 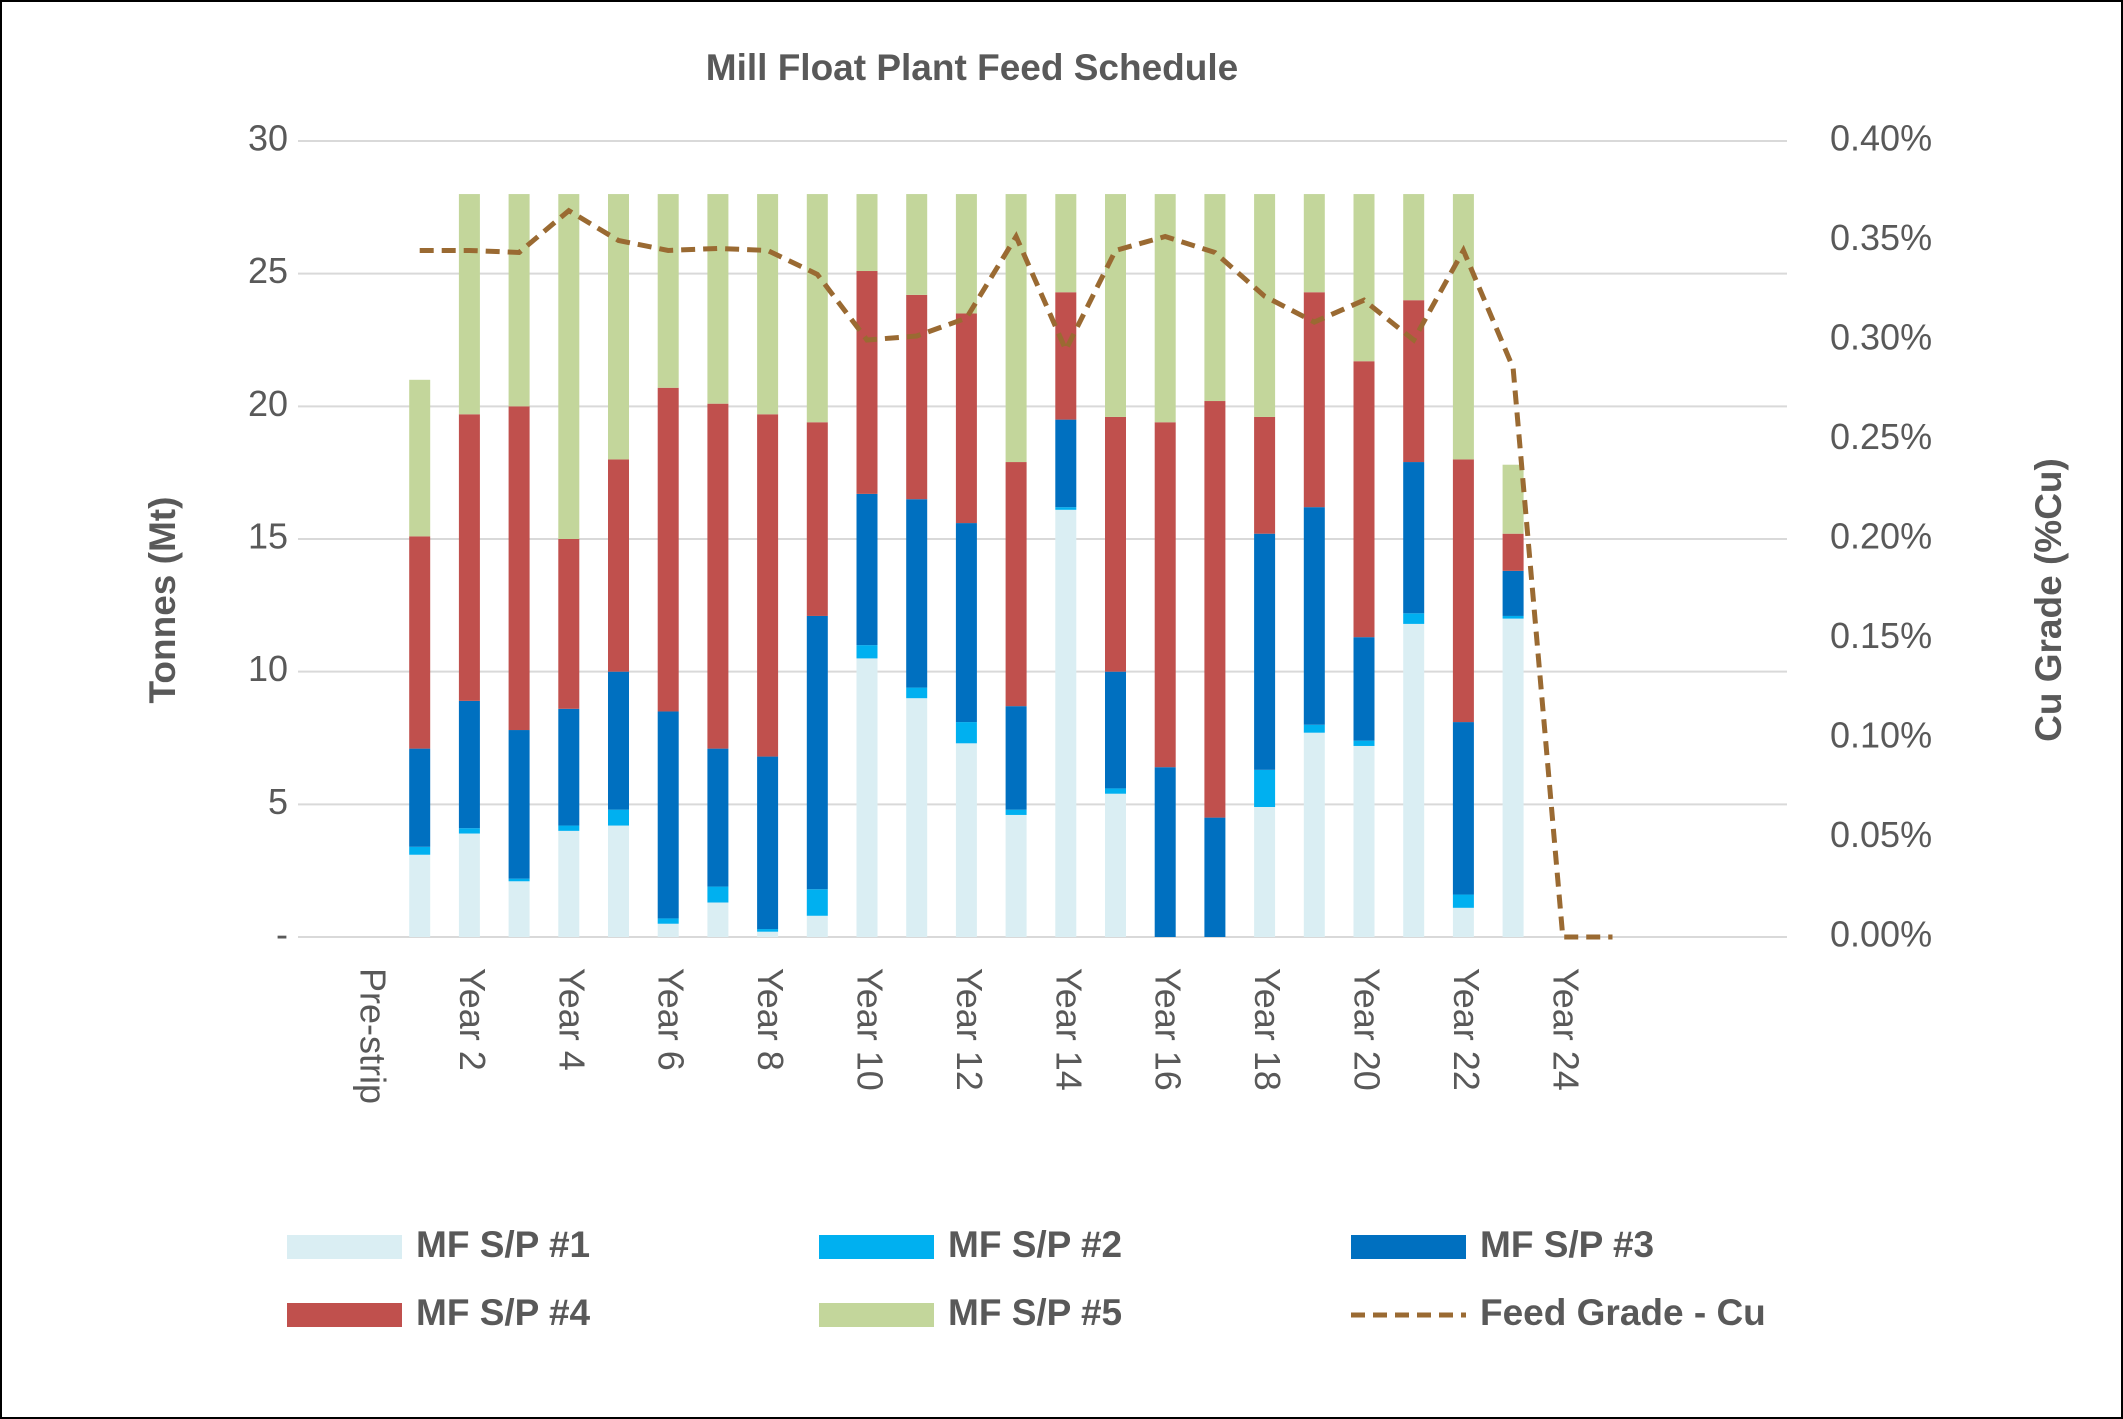 What do you see at coordinates (268, 403) in the screenshot?
I see `y-tick-label: 20` at bounding box center [268, 403].